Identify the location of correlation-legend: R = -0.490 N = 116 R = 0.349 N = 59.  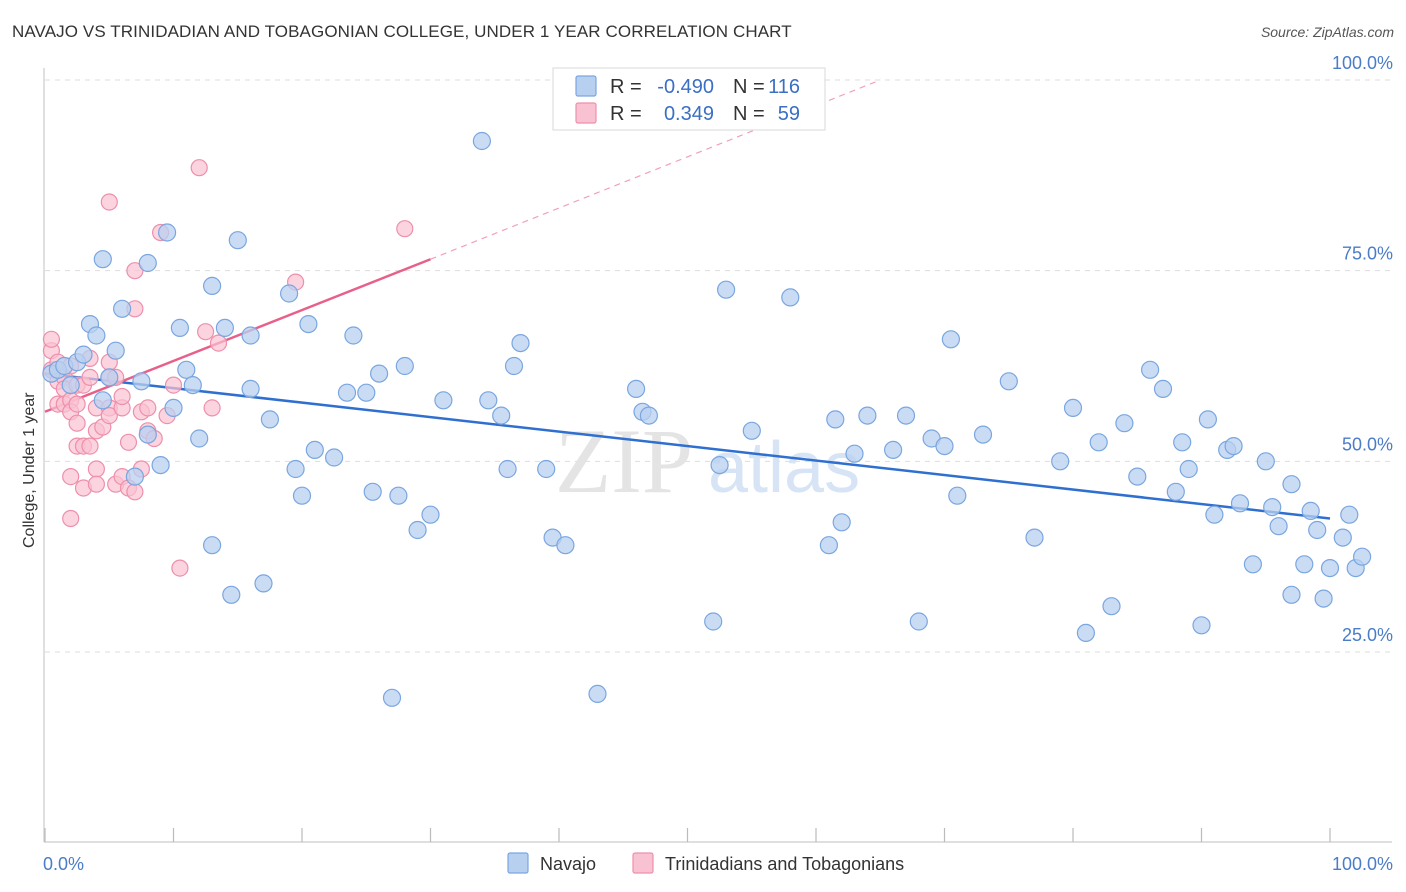
(689, 99).